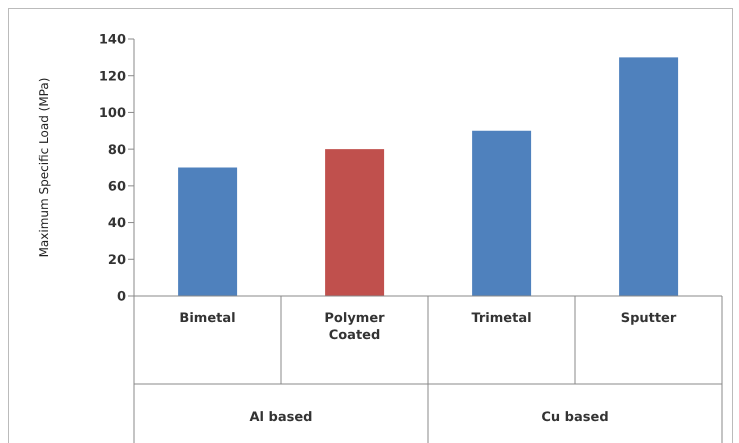 Image resolution: width=739 pixels, height=443 pixels. Describe the element at coordinates (121, 297) in the screenshot. I see `y-tick-label: 0` at that location.